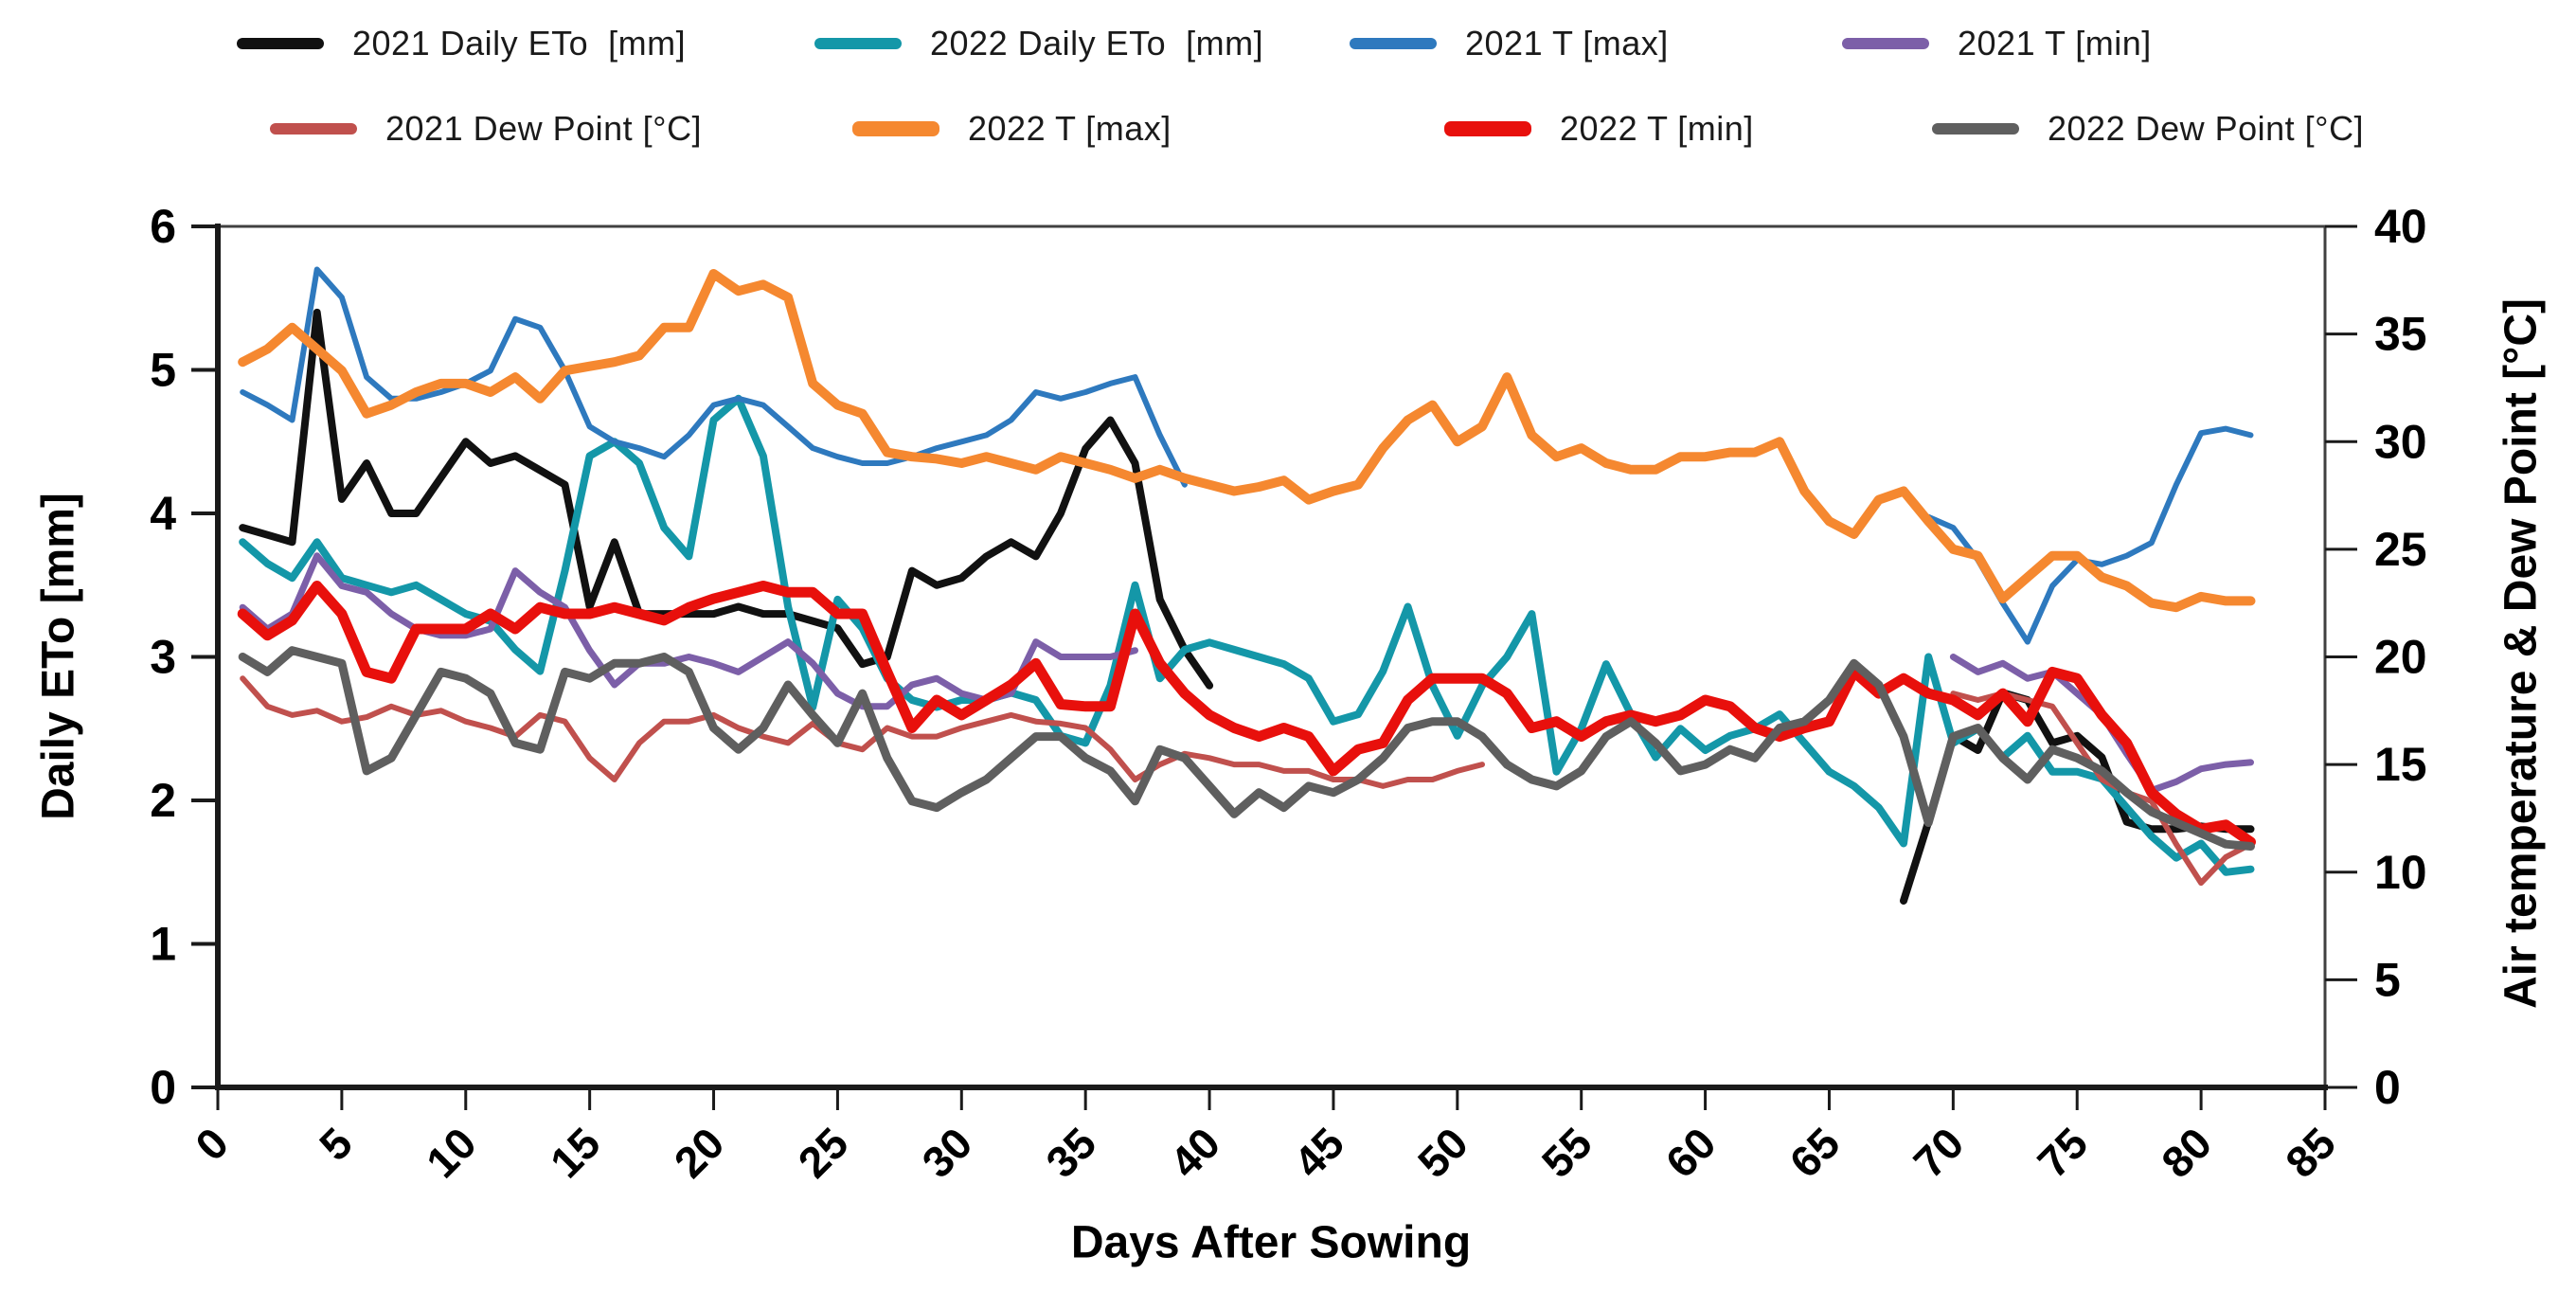 Image resolution: width=2576 pixels, height=1292 pixels. I want to click on legend-label: 2021 T [min], so click(2055, 43).